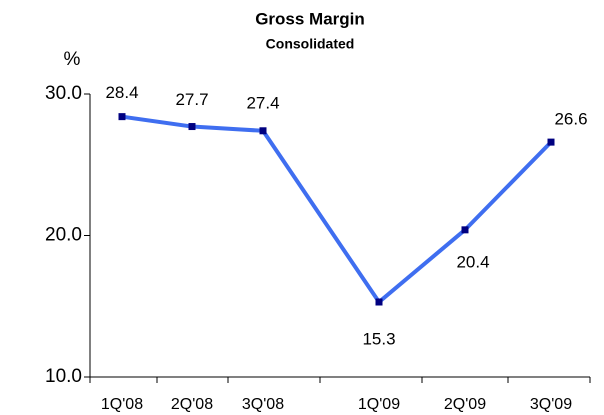  What do you see at coordinates (263, 404) in the screenshot?
I see `x-tick-label: 3Q'08` at bounding box center [263, 404].